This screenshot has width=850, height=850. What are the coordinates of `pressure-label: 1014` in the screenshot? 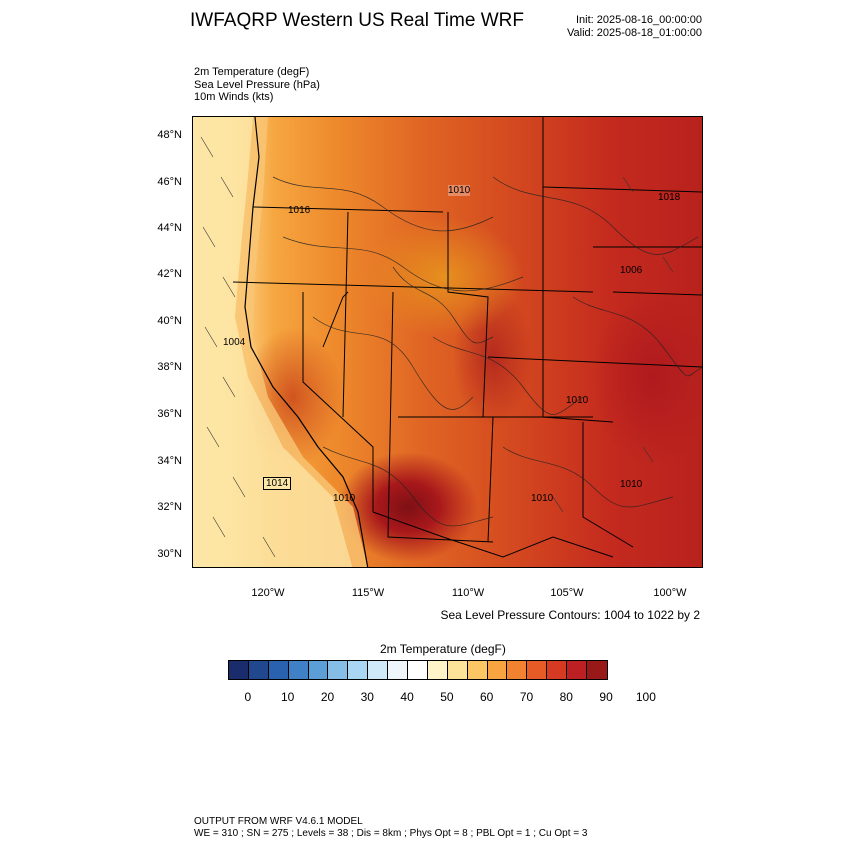 It's located at (277, 483).